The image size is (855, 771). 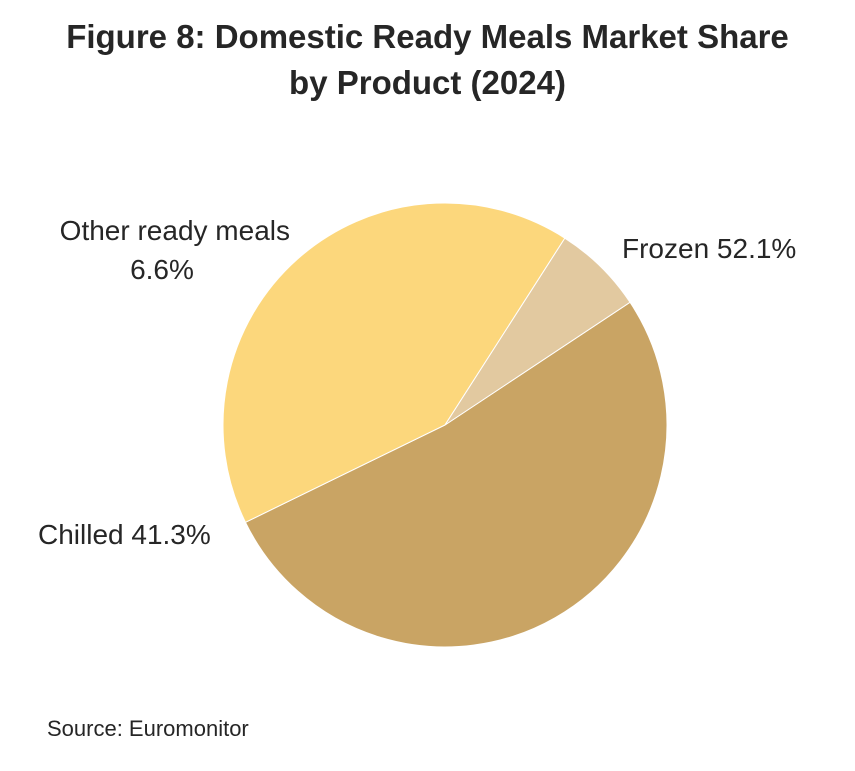 What do you see at coordinates (537, 331) in the screenshot?
I see `pie-slice-other-ready-meals` at bounding box center [537, 331].